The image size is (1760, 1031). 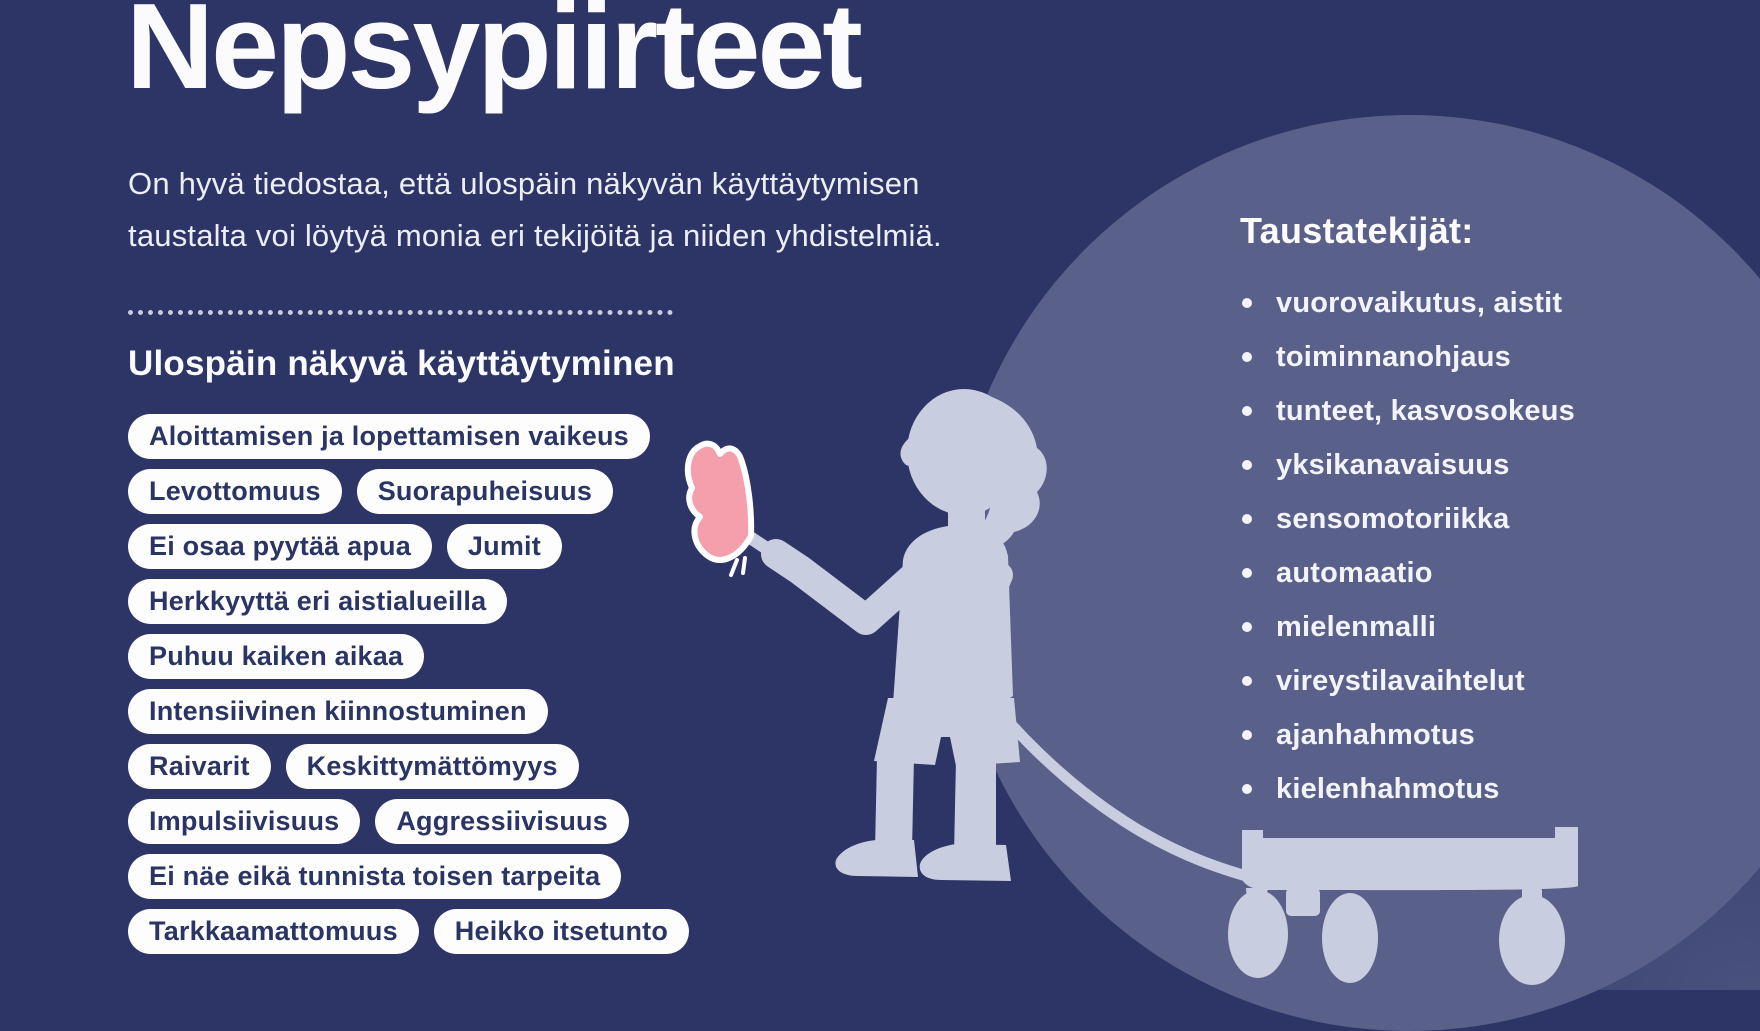 I want to click on pill-row: Ei näe eikä tunnista toisen tarpeita, so click(x=448, y=876).